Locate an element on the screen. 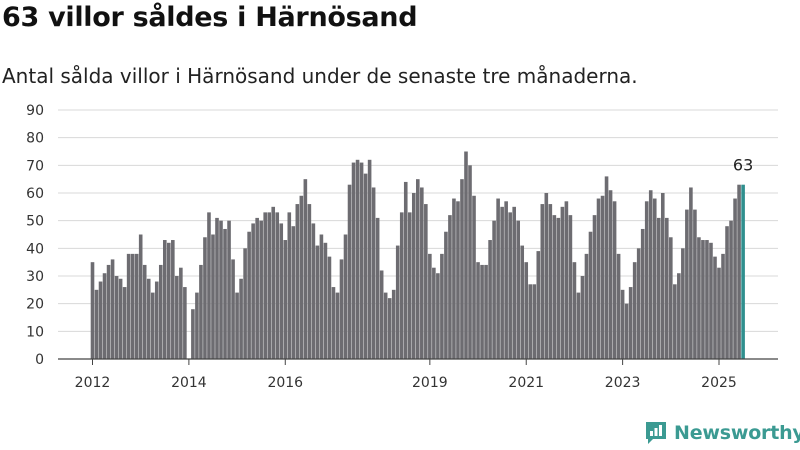  brand-name: Newsworthy is located at coordinates (737, 433).